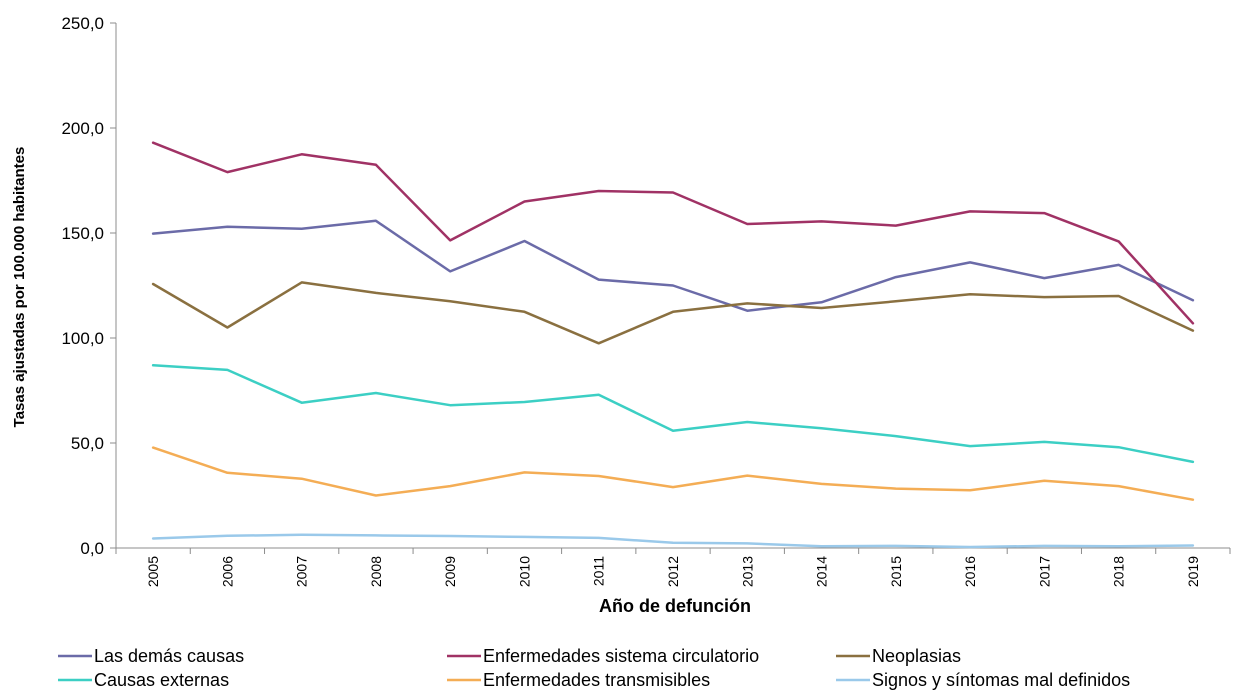 This screenshot has height=690, width=1239. What do you see at coordinates (227, 571) in the screenshot?
I see `x-tick-label: 2006` at bounding box center [227, 571].